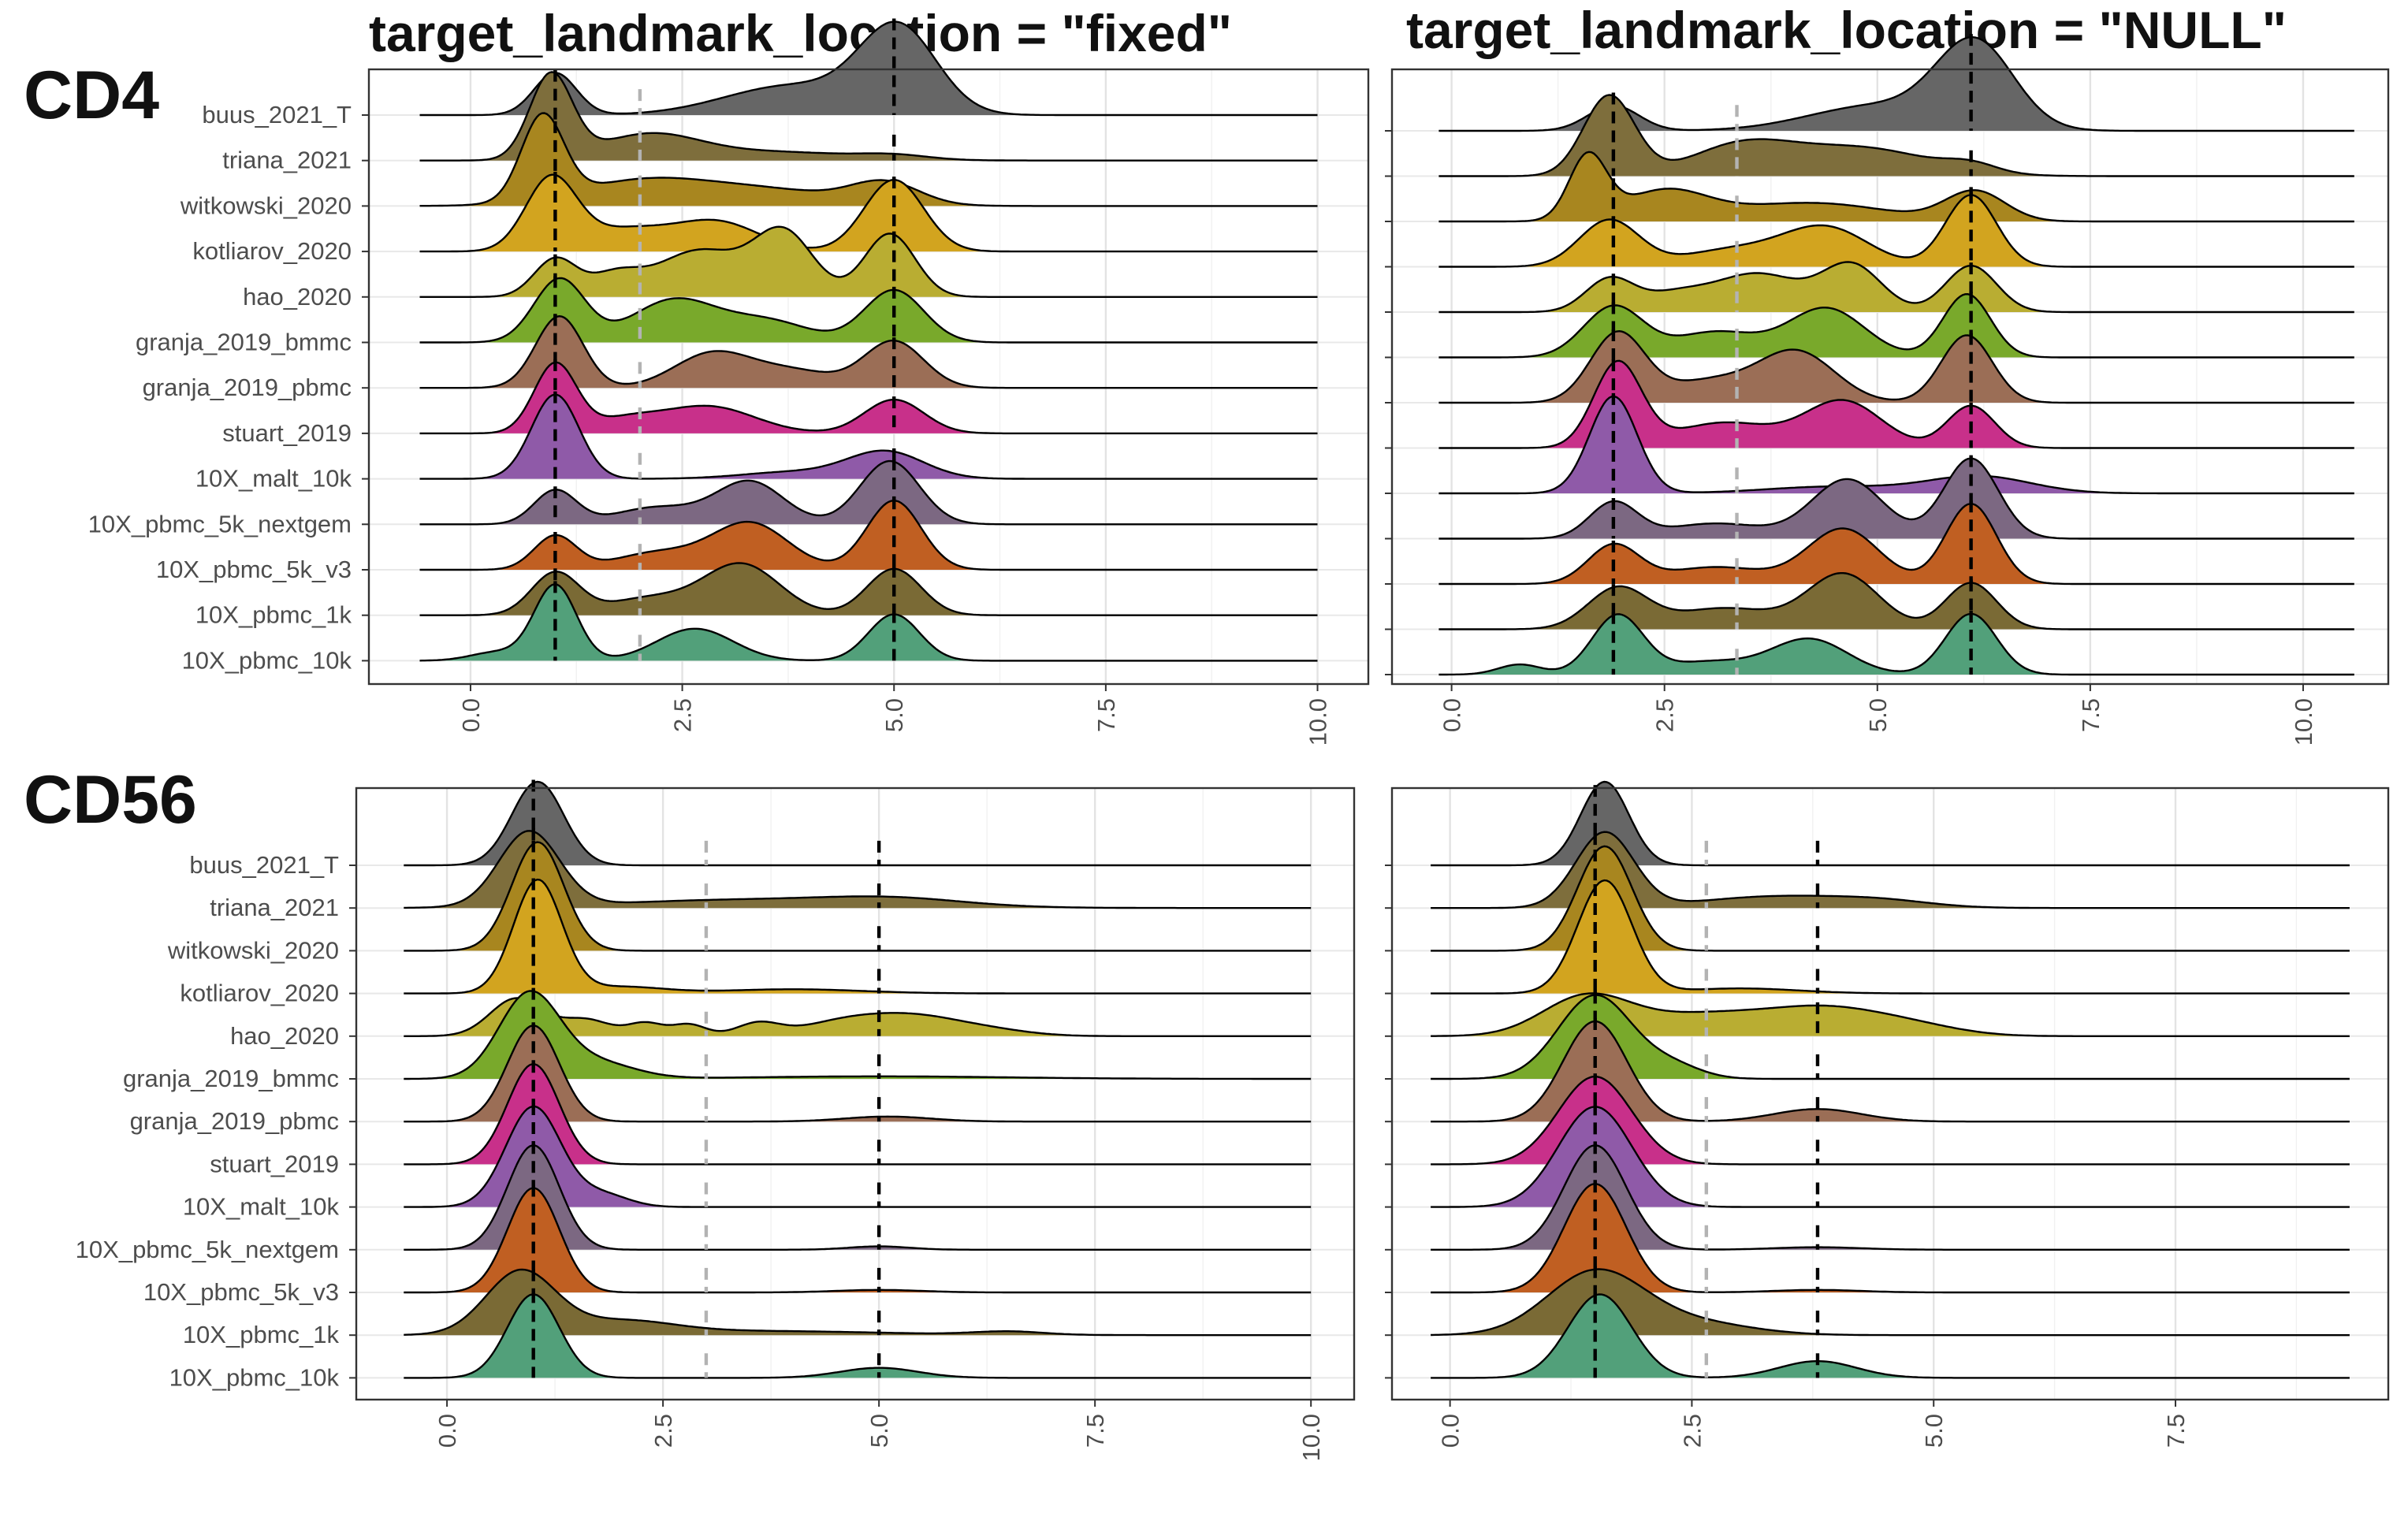 The image size is (2408, 1532). I want to click on y-tick-label: 10X_malt_10k, so click(273, 479).